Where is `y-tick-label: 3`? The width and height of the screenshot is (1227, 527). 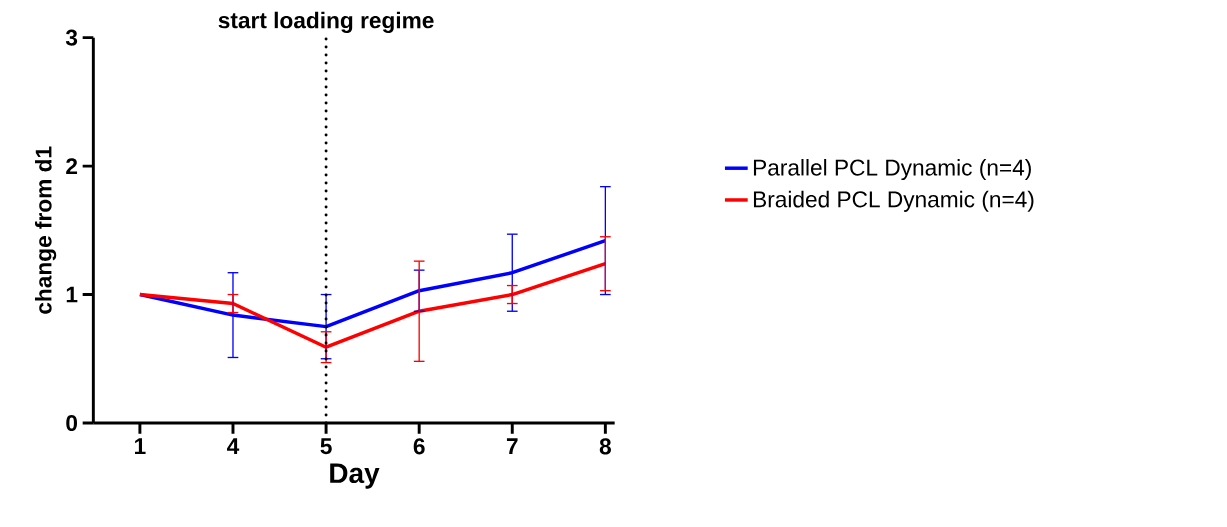
y-tick-label: 3 is located at coordinates (71, 37).